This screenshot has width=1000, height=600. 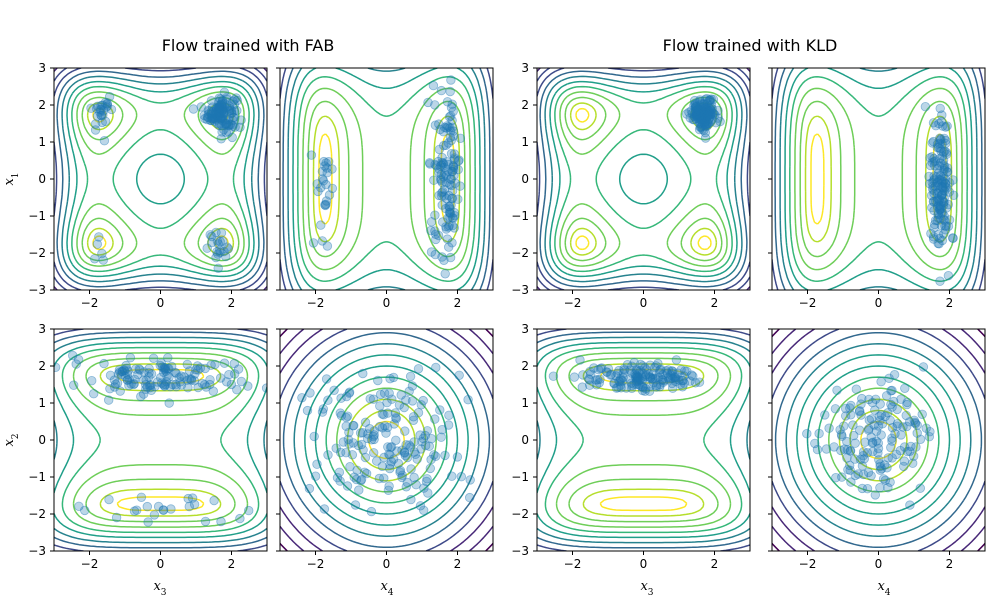 I want to click on x-tick-label: 2, so click(x=950, y=564).